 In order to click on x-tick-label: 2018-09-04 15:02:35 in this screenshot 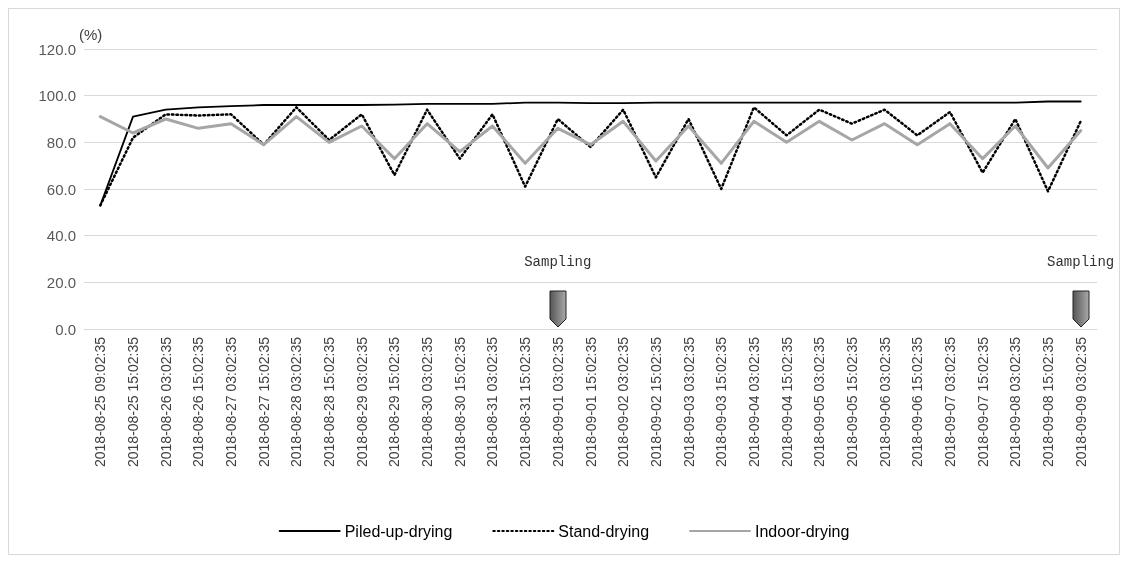, I will do `click(786, 401)`.